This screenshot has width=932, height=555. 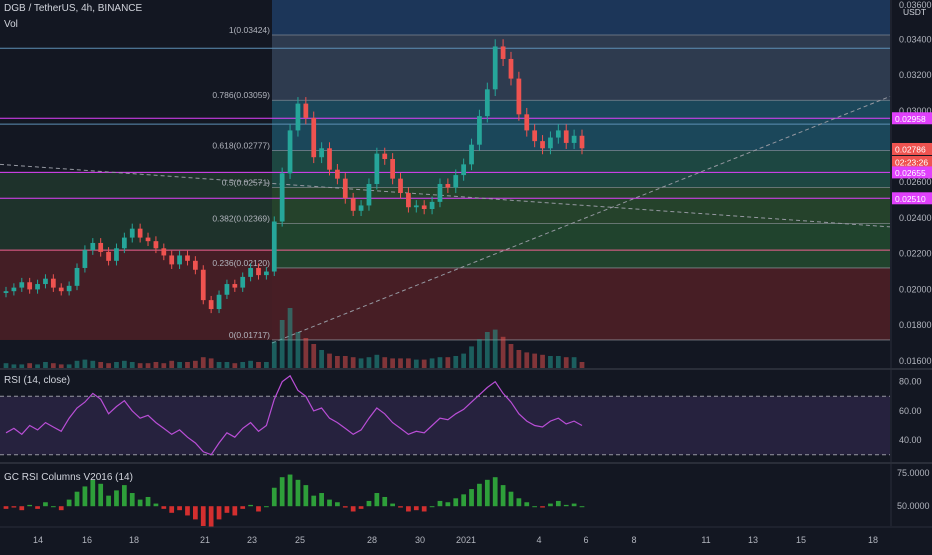 What do you see at coordinates (915, 5) in the screenshot?
I see `price-tick: 0.03600` at bounding box center [915, 5].